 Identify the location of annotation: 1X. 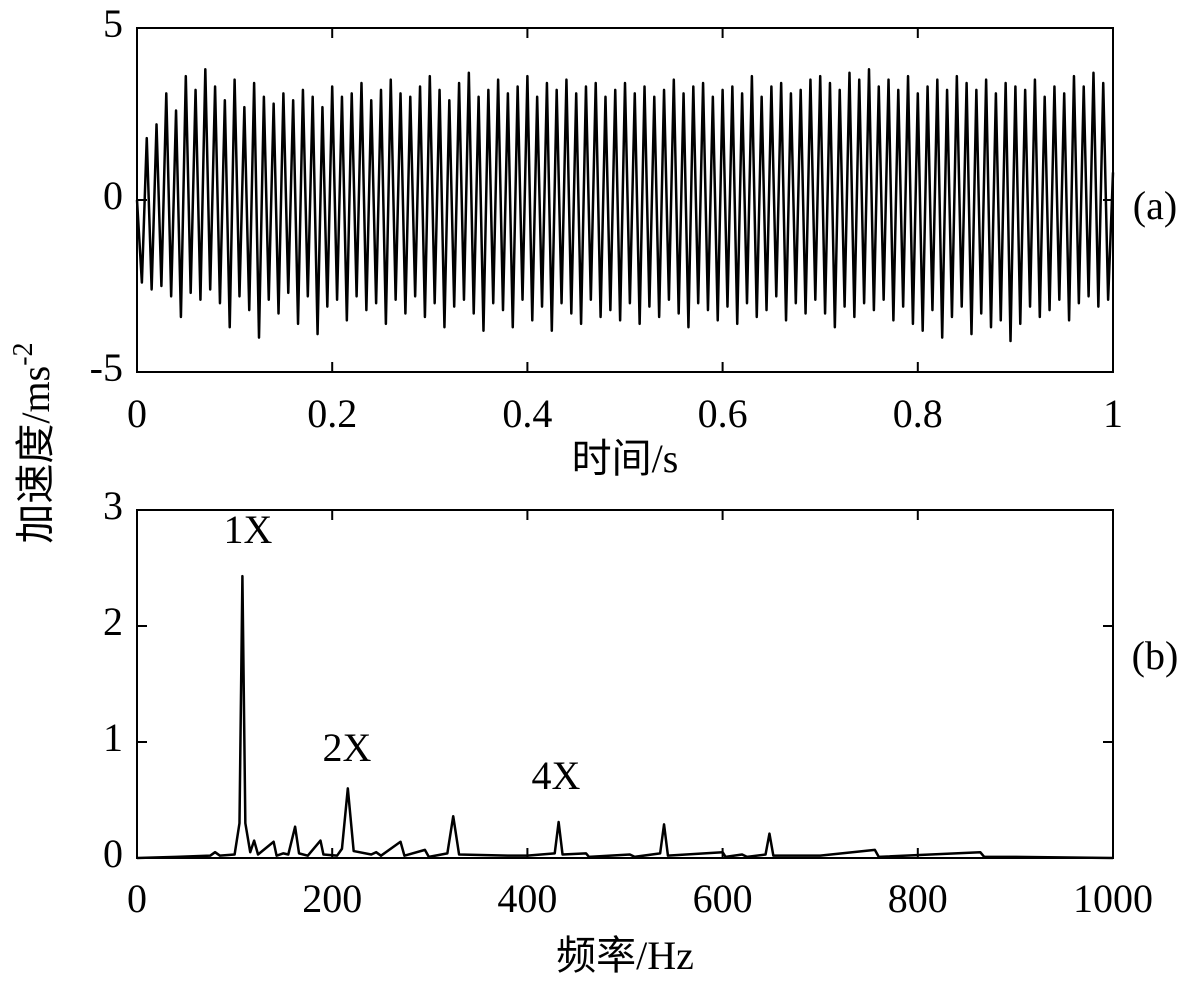
(248, 529).